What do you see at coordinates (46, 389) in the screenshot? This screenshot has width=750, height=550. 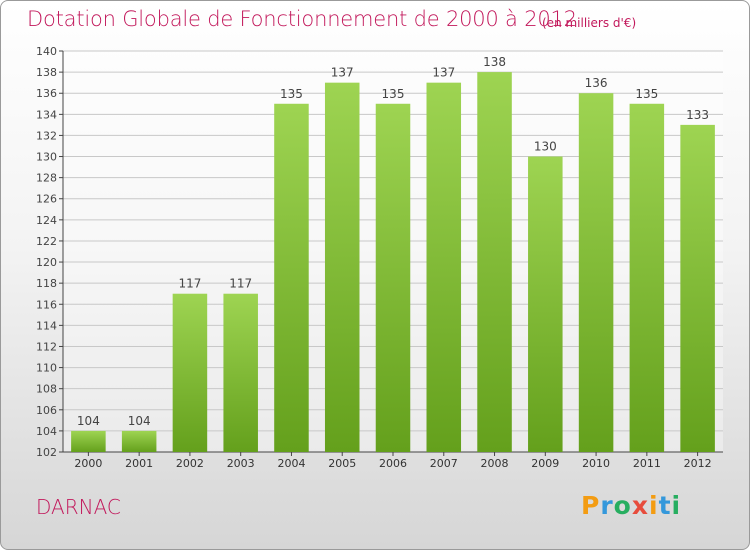 I see `y-tick-label: 108` at bounding box center [46, 389].